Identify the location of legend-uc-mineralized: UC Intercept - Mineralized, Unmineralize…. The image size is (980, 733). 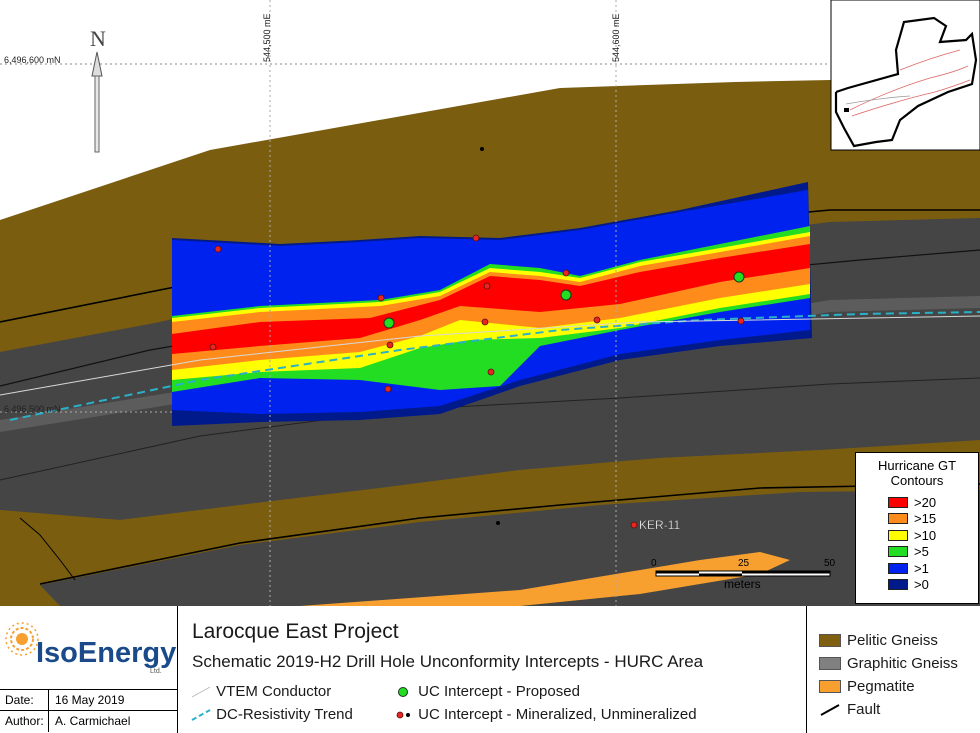
(545, 714).